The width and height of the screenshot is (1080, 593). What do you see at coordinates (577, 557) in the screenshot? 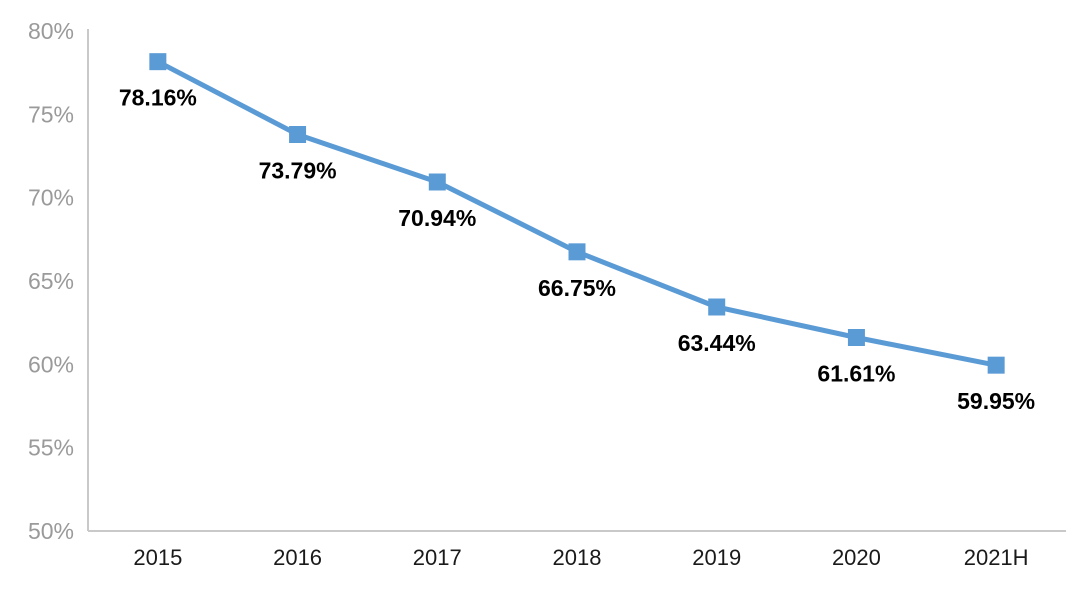
I see `x-axis-tick-label: 2018` at bounding box center [577, 557].